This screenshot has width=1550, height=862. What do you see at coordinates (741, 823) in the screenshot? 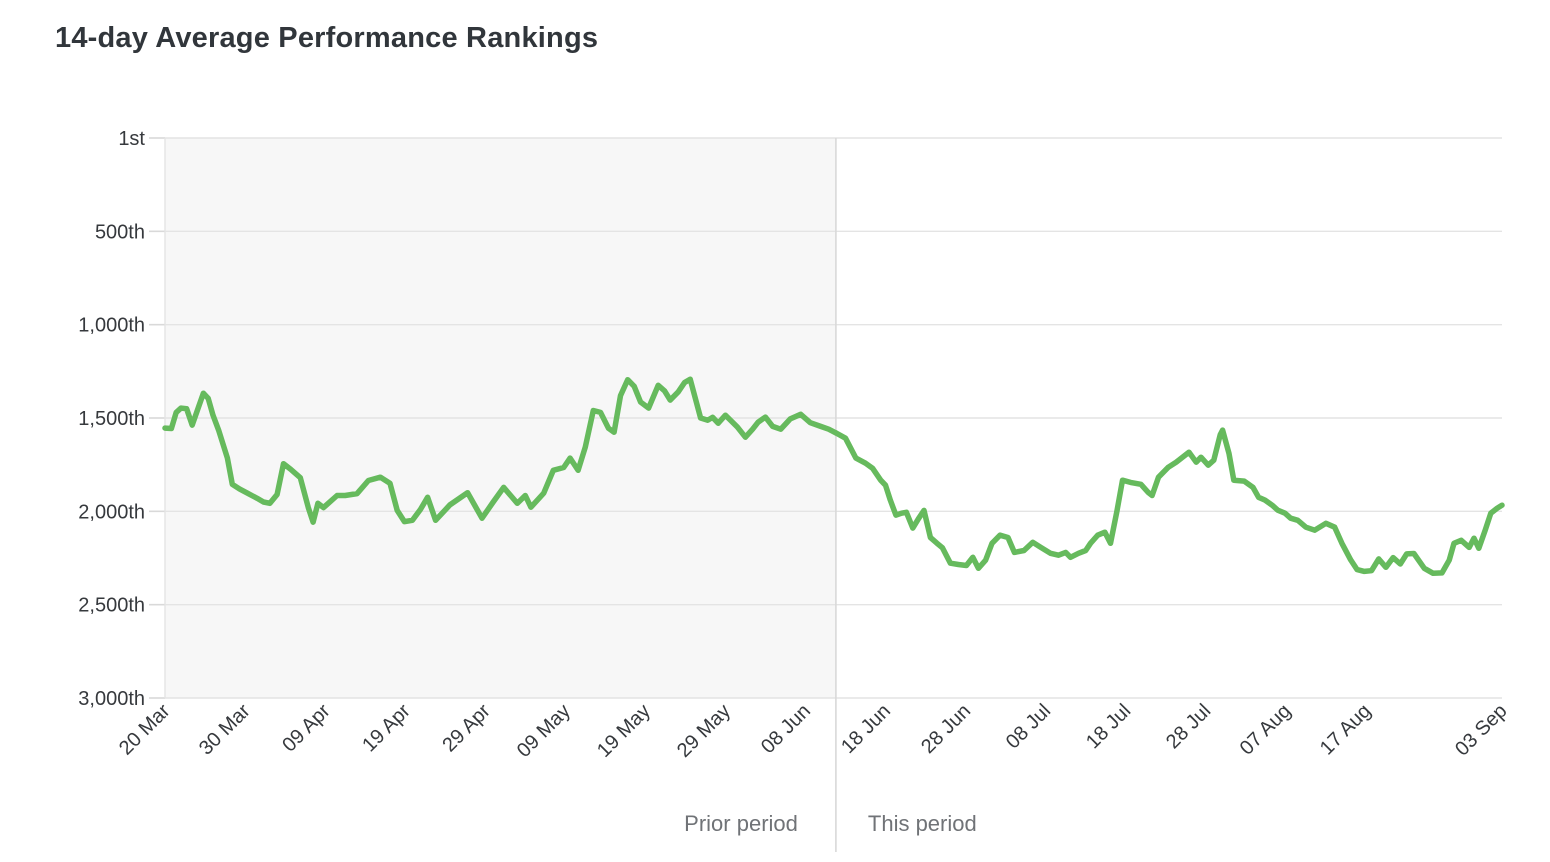
I see `legend-prior-period: Prior period` at bounding box center [741, 823].